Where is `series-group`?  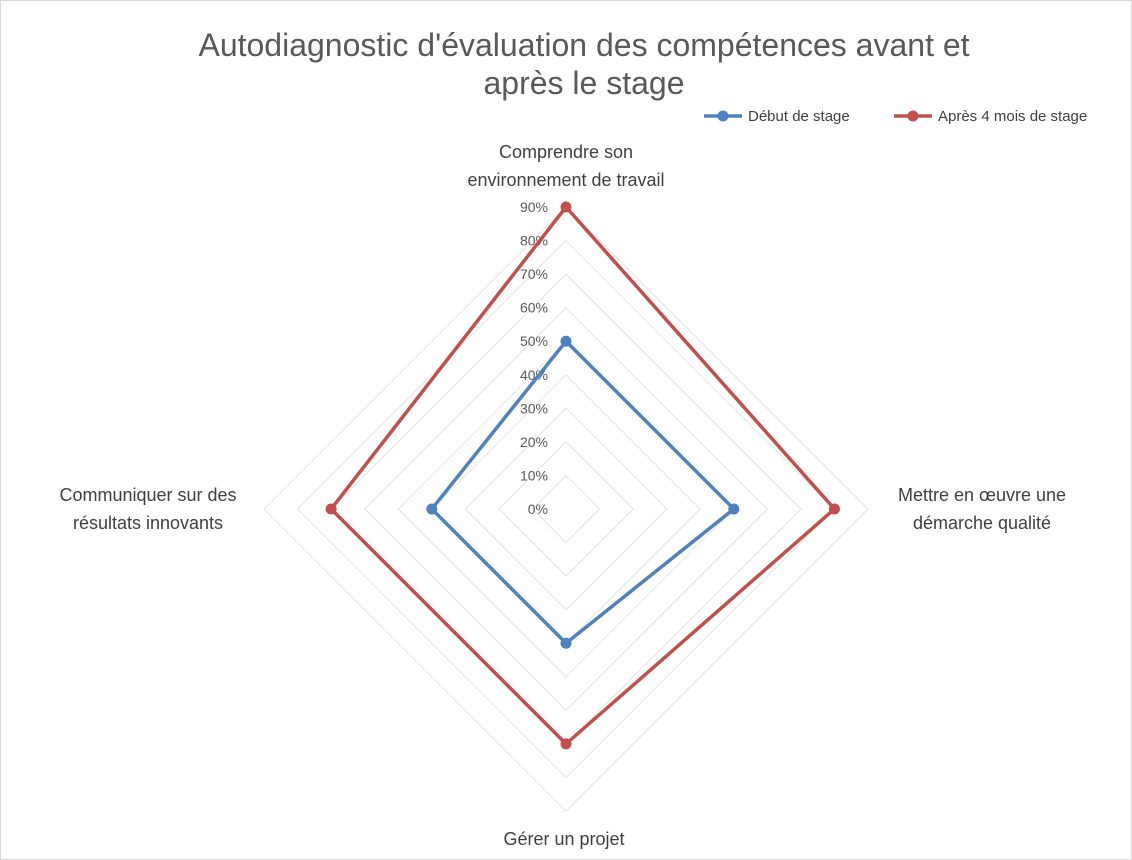 series-group is located at coordinates (583, 492).